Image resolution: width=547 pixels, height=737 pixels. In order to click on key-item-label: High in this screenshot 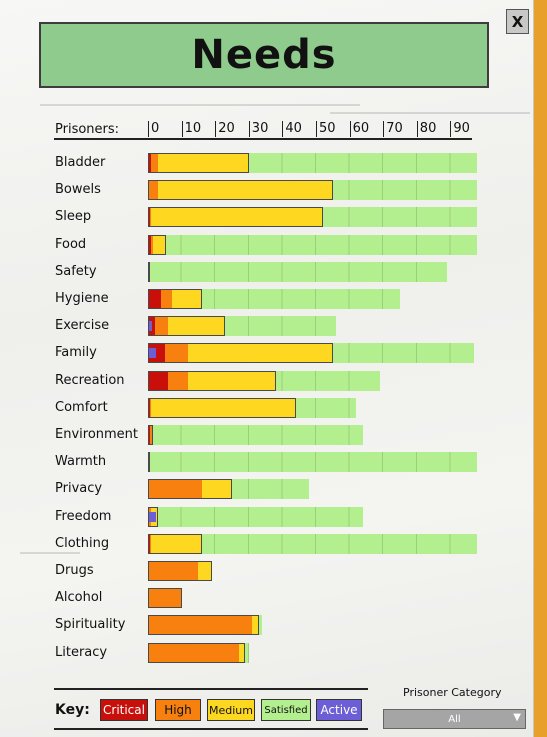, I will do `click(178, 710)`.